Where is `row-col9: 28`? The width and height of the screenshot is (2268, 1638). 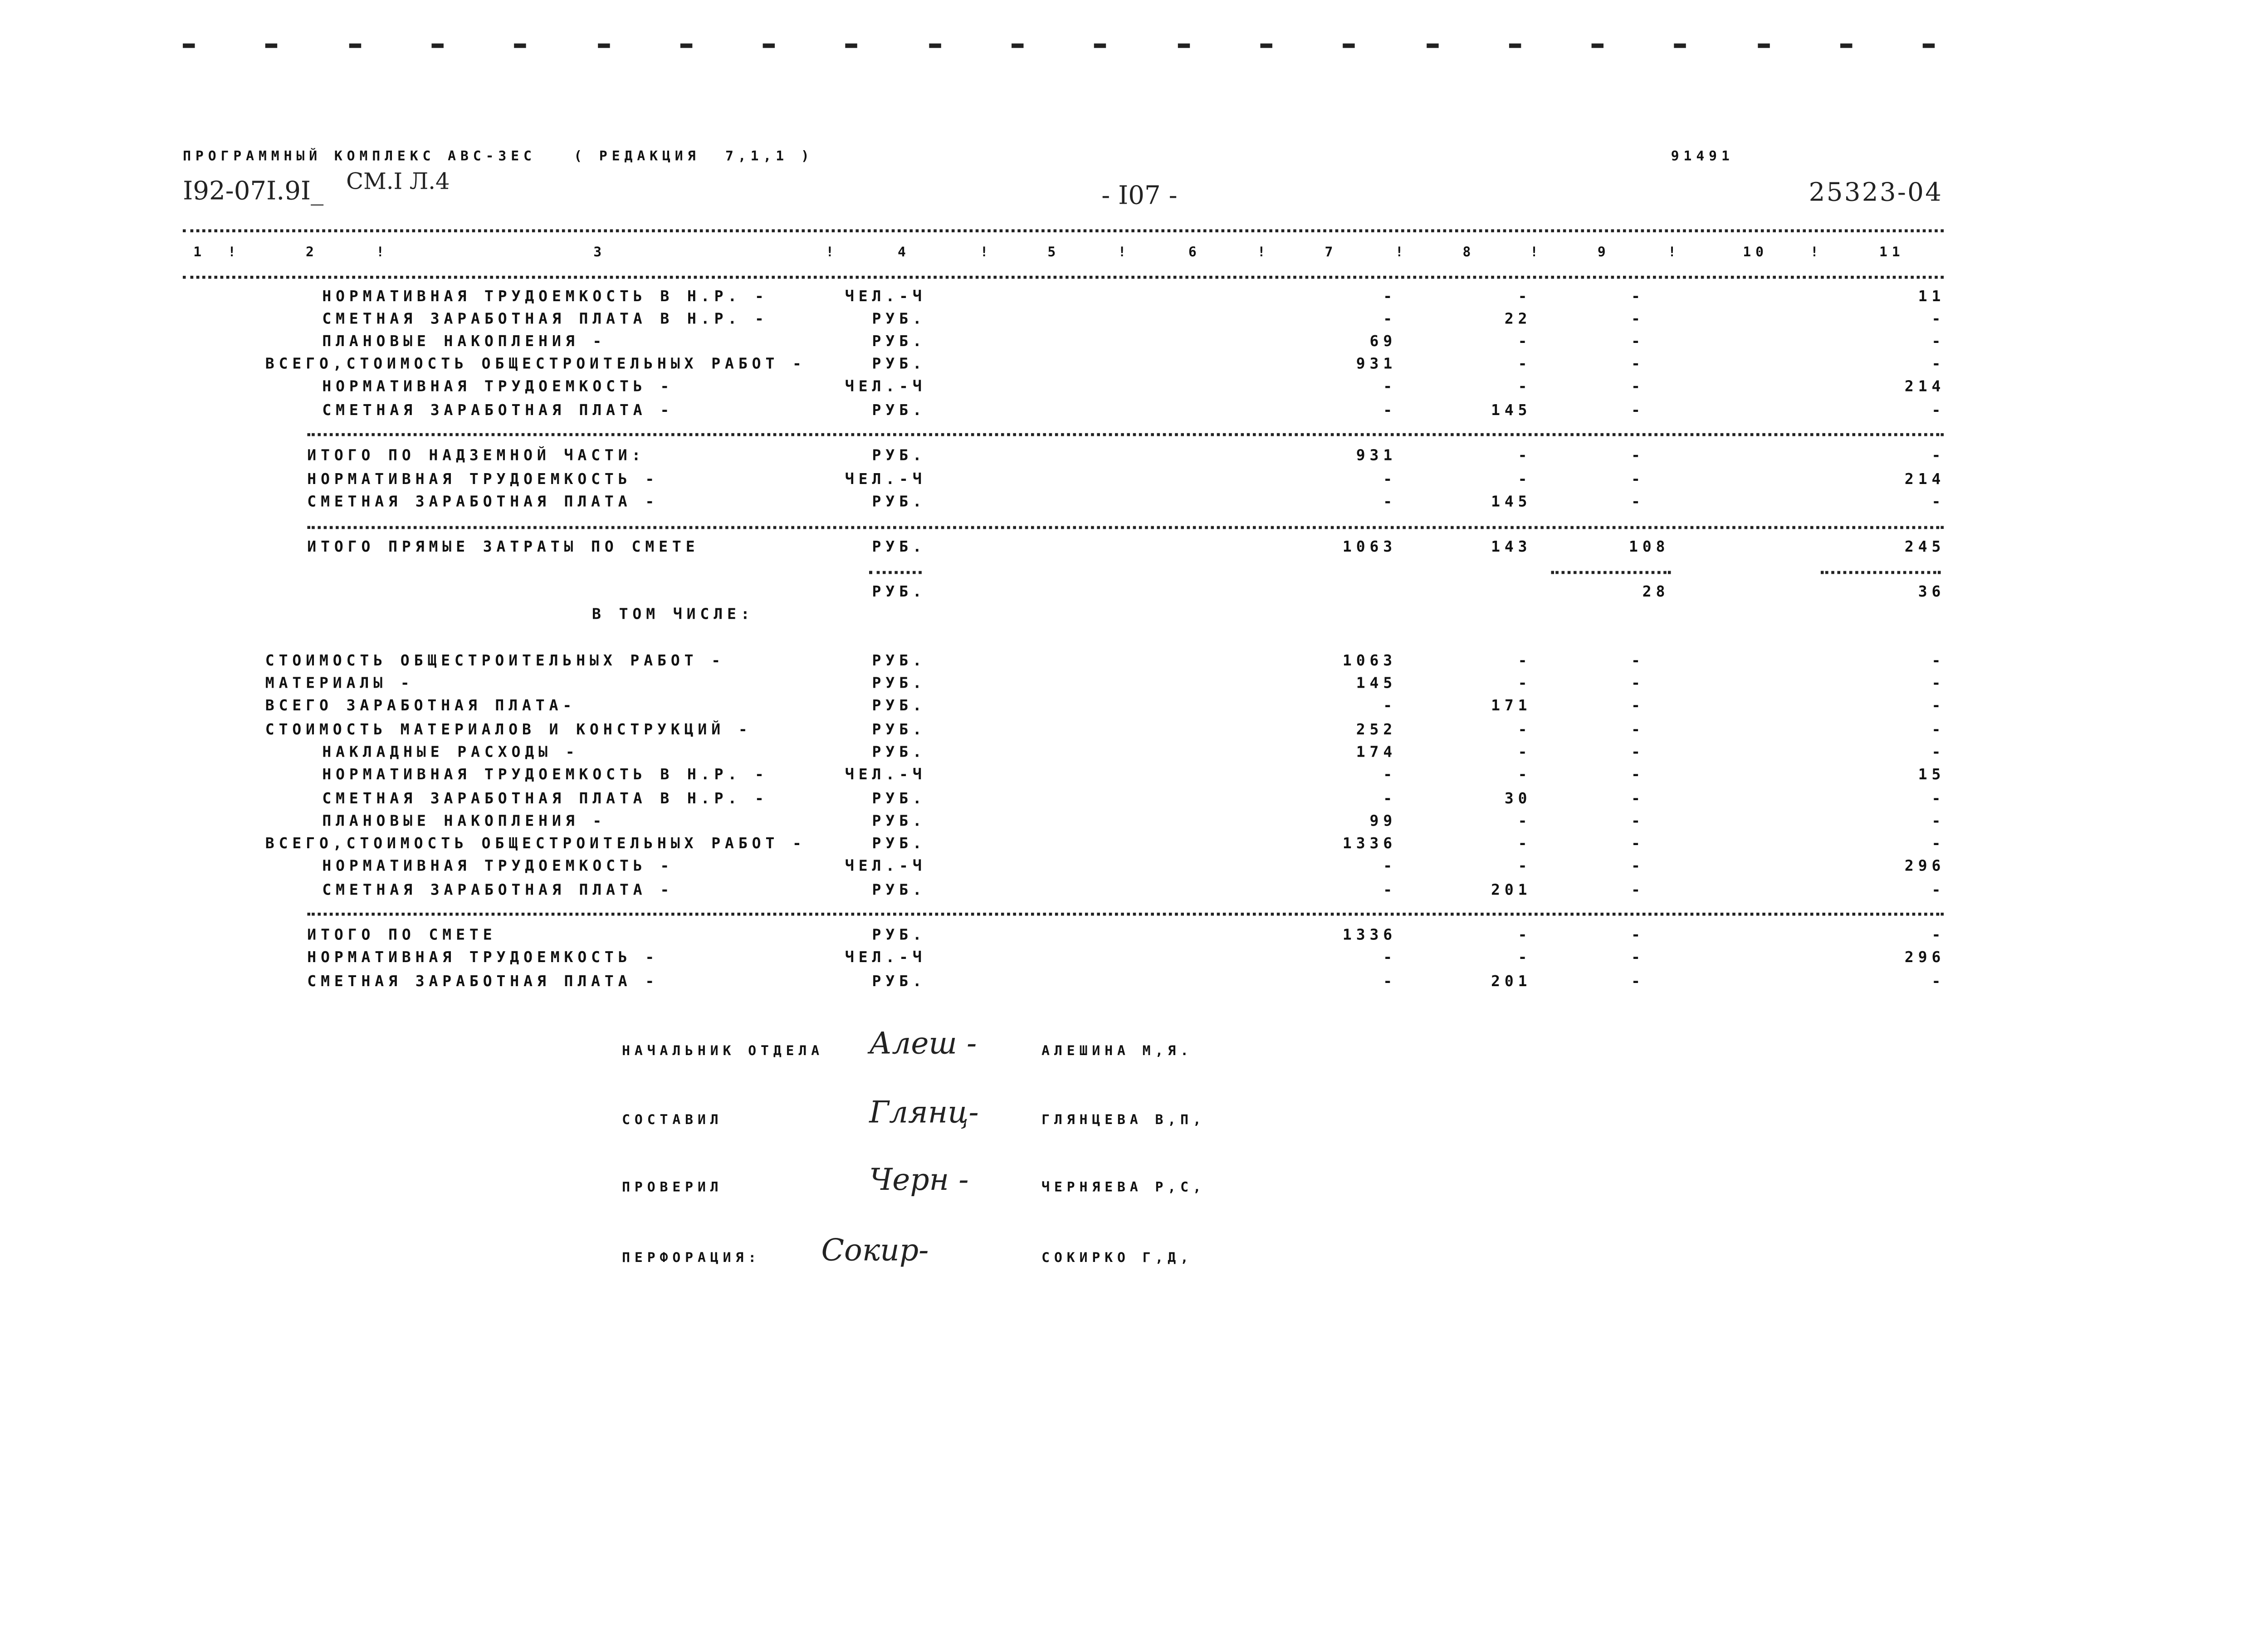
row-col9: 28 is located at coordinates (1656, 592).